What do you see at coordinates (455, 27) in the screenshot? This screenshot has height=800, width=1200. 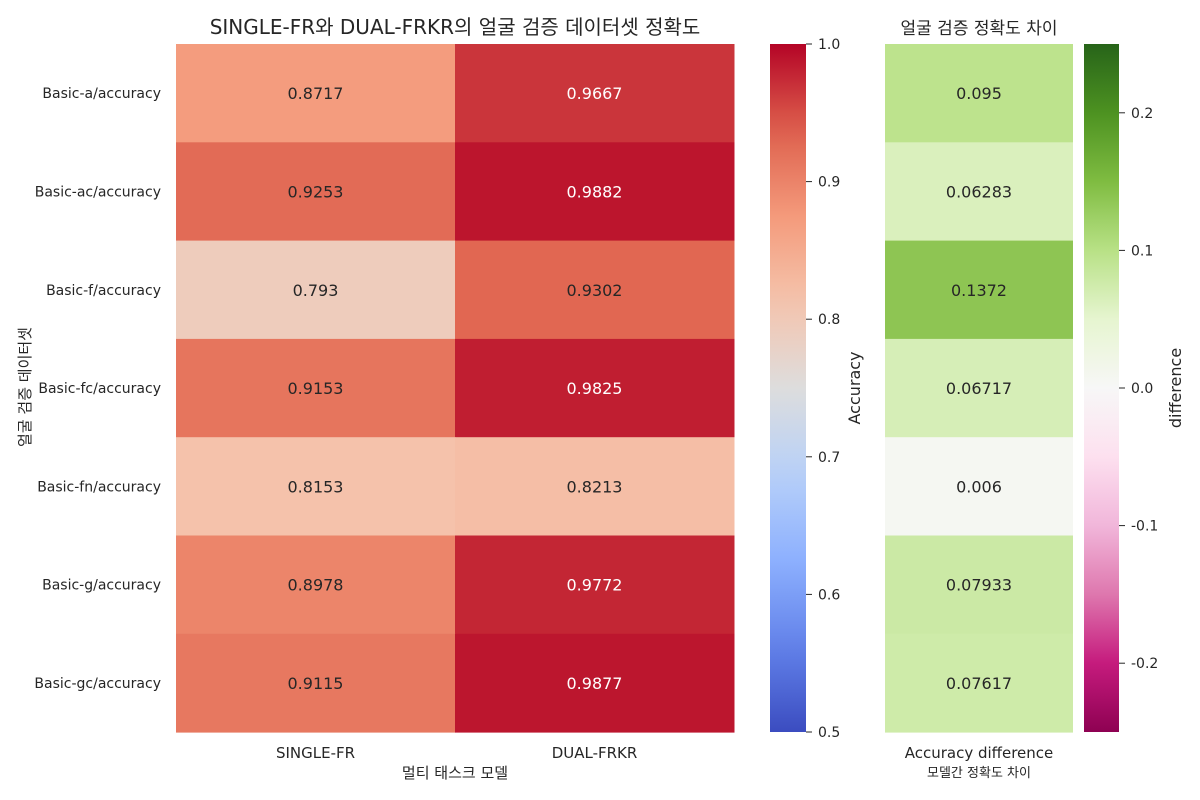 I see `main-title: SINGLE-FR와 DUAL-FRKR의 얼굴 검증 데이터셋 정확도` at bounding box center [455, 27].